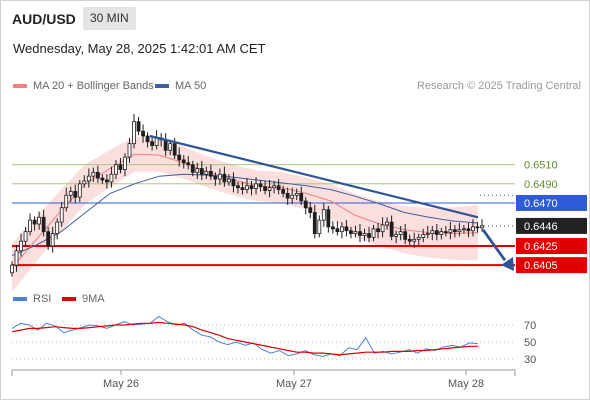 The image size is (590, 400). Describe the element at coordinates (541, 266) in the screenshot. I see `level-label: 0.6405` at that location.